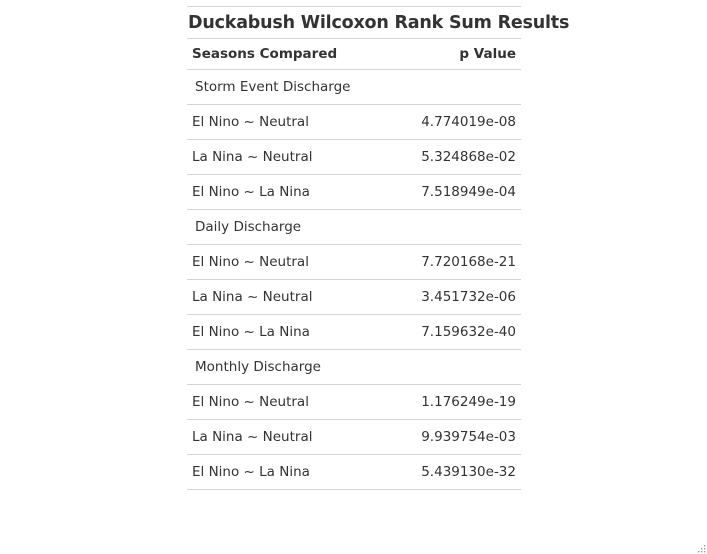  What do you see at coordinates (354, 54) in the screenshot?
I see `column-header-row: Seasons Compared p Value` at bounding box center [354, 54].